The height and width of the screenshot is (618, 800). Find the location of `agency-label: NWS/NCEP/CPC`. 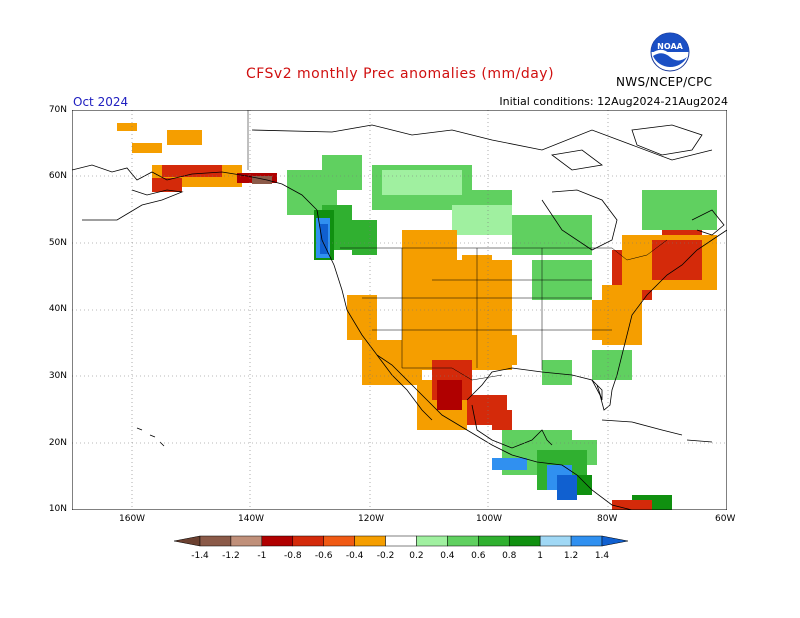

agency-label: NWS/NCEP/CPC is located at coordinates (664, 82).